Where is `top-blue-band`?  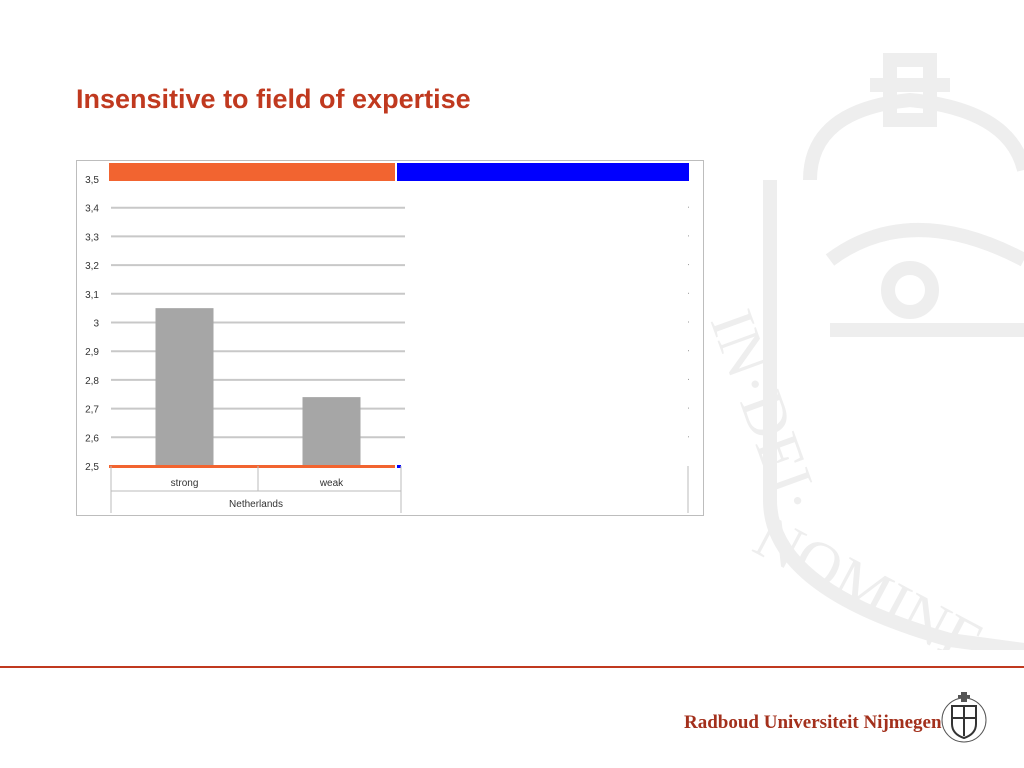 top-blue-band is located at coordinates (543, 172).